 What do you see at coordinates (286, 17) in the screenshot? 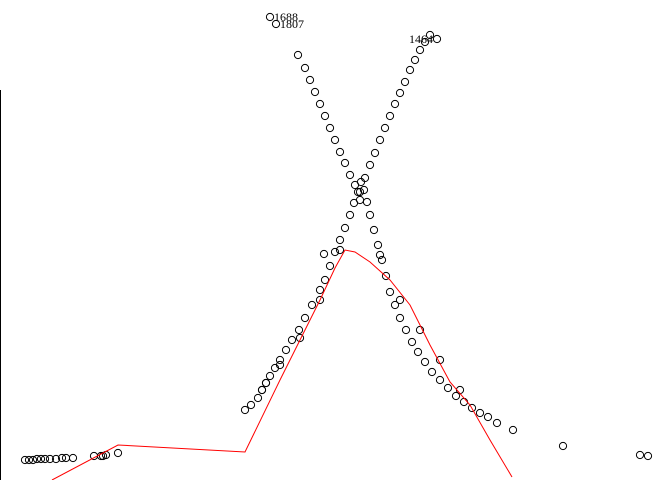
I see `point-label-1688: 1688` at bounding box center [286, 17].